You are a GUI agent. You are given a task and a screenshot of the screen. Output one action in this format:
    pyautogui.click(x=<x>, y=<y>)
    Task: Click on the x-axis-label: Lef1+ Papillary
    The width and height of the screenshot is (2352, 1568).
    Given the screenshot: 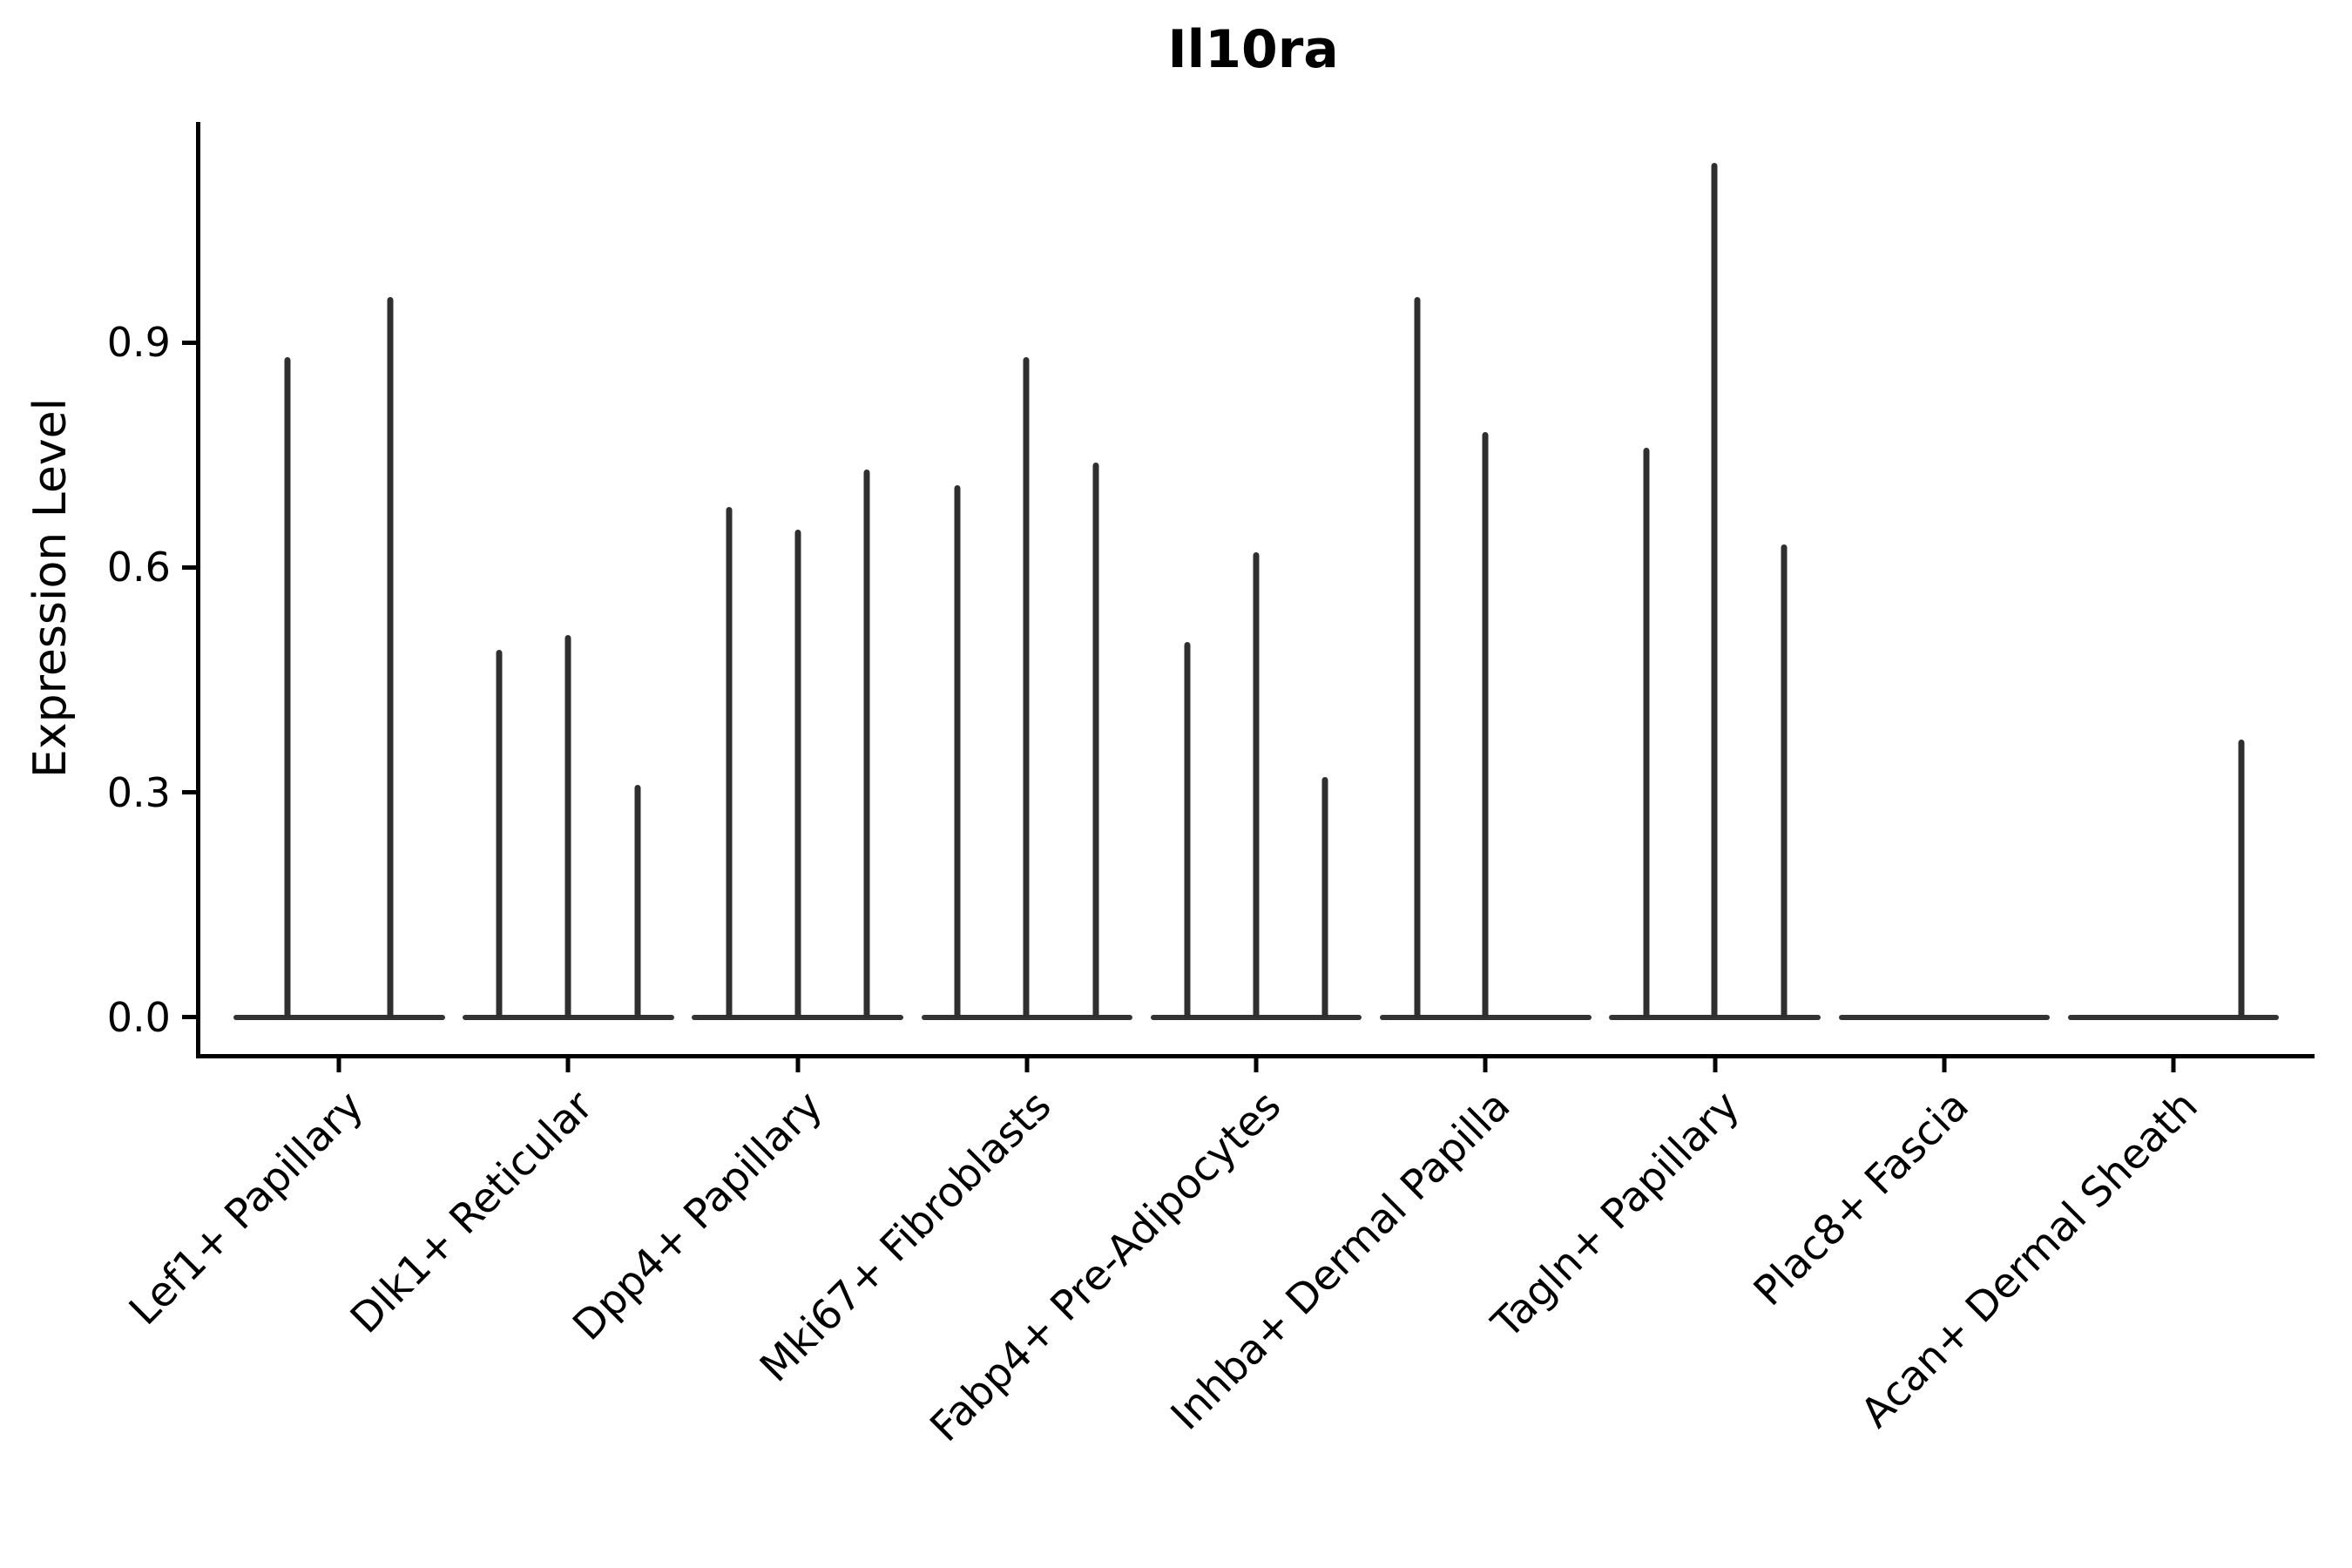 What is the action you would take?
    pyautogui.click(x=247, y=1208)
    